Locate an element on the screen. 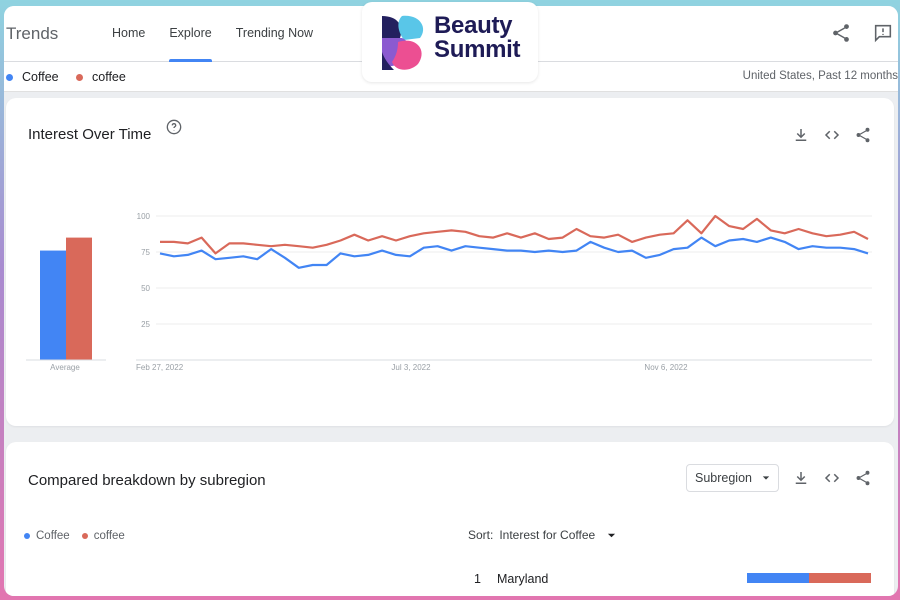  term-label: coffee is located at coordinates (109, 77).